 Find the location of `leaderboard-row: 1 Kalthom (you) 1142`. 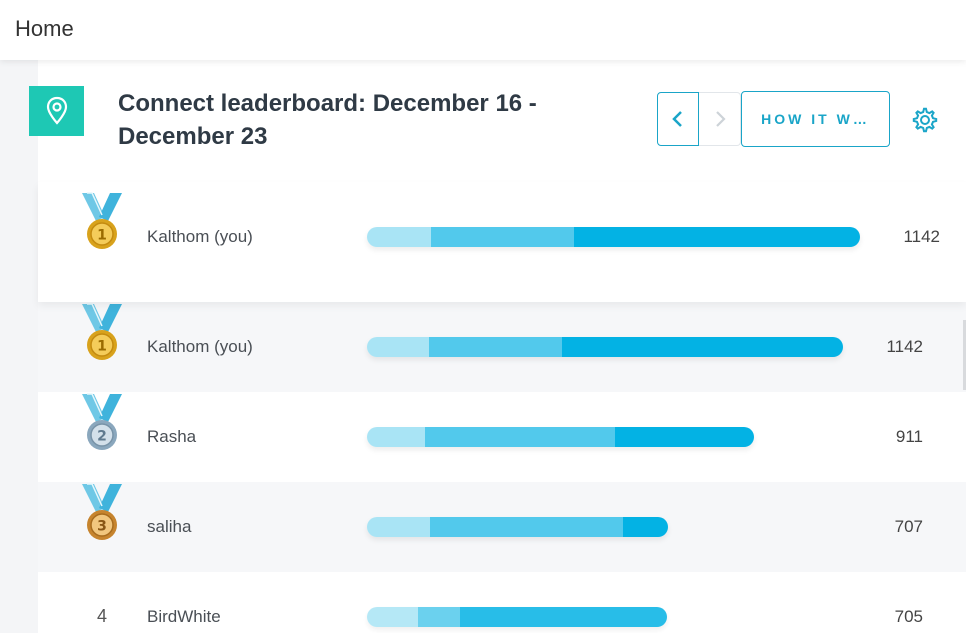

leaderboard-row: 1 Kalthom (you) 1142 is located at coordinates (502, 347).